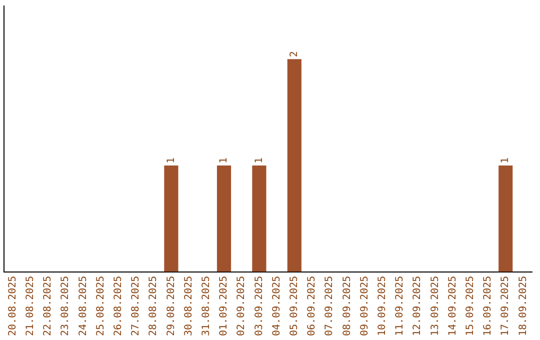  What do you see at coordinates (242, 306) in the screenshot?
I see `x-tick-label: 02.09.2025` at bounding box center [242, 306].